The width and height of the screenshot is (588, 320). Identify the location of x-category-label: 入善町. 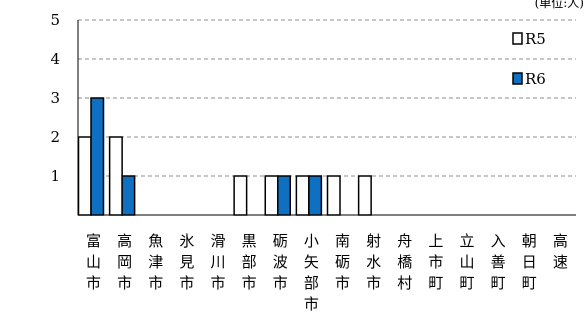
(498, 262).